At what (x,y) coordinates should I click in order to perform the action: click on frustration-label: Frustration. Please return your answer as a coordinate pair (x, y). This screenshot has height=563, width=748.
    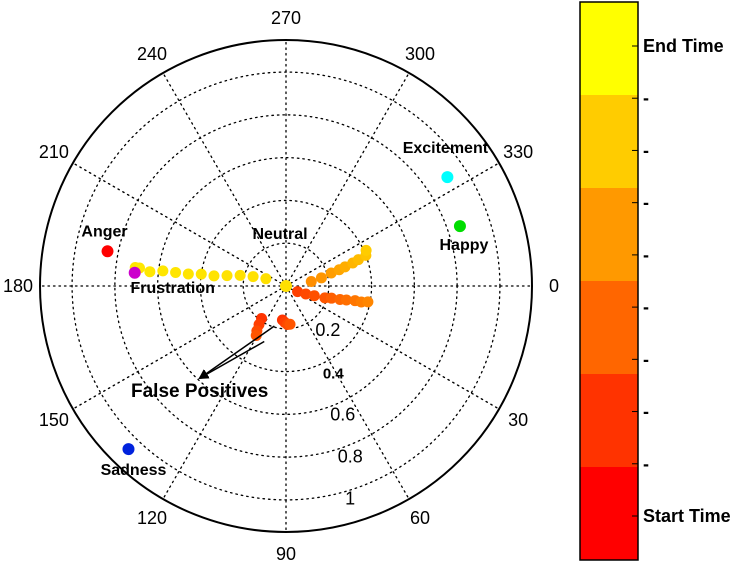
    Looking at the image, I should click on (172, 288).